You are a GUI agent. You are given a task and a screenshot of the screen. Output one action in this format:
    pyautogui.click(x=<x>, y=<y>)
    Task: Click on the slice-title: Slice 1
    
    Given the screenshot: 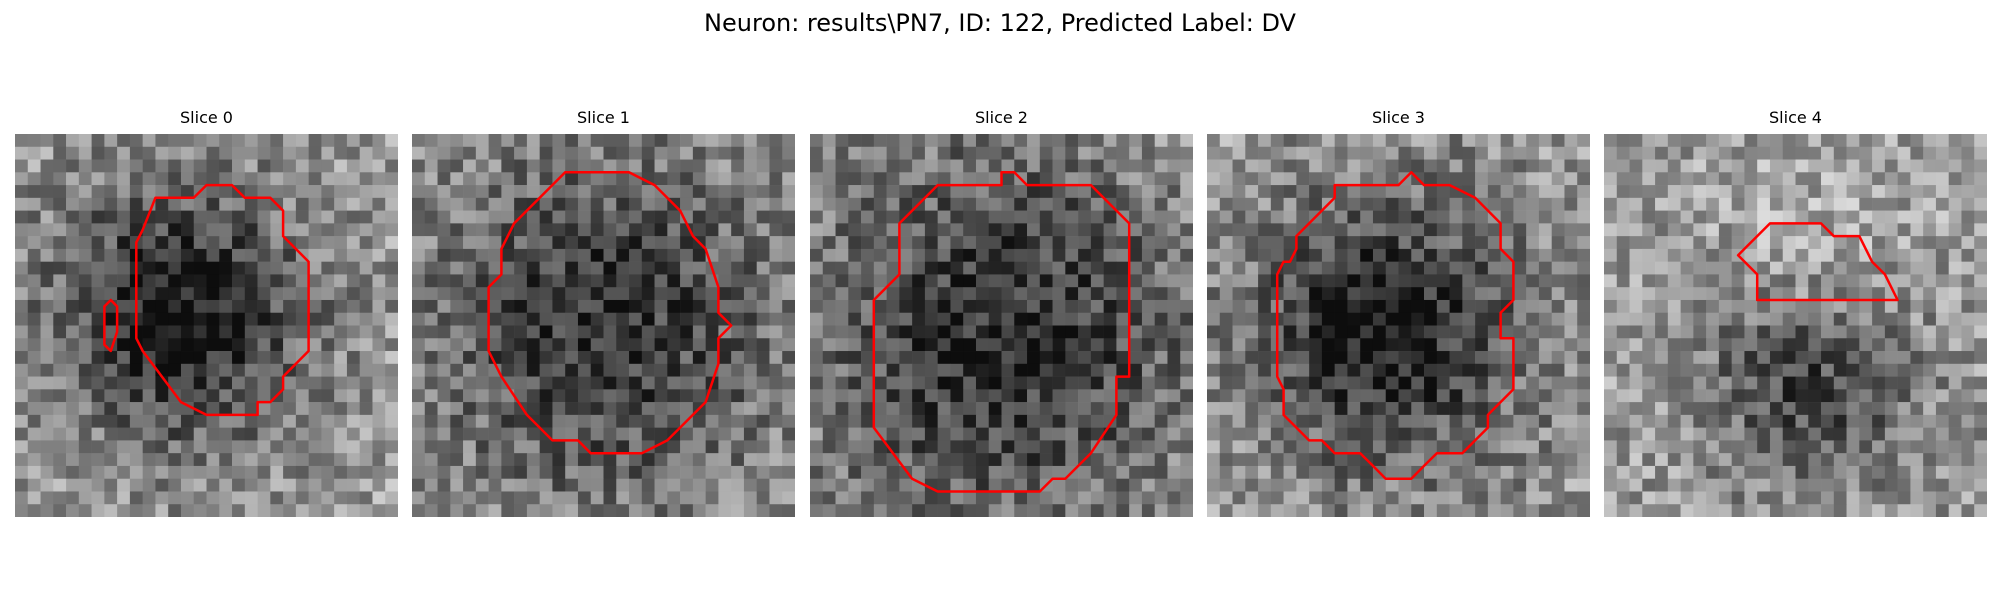 What is the action you would take?
    pyautogui.click(x=603, y=117)
    